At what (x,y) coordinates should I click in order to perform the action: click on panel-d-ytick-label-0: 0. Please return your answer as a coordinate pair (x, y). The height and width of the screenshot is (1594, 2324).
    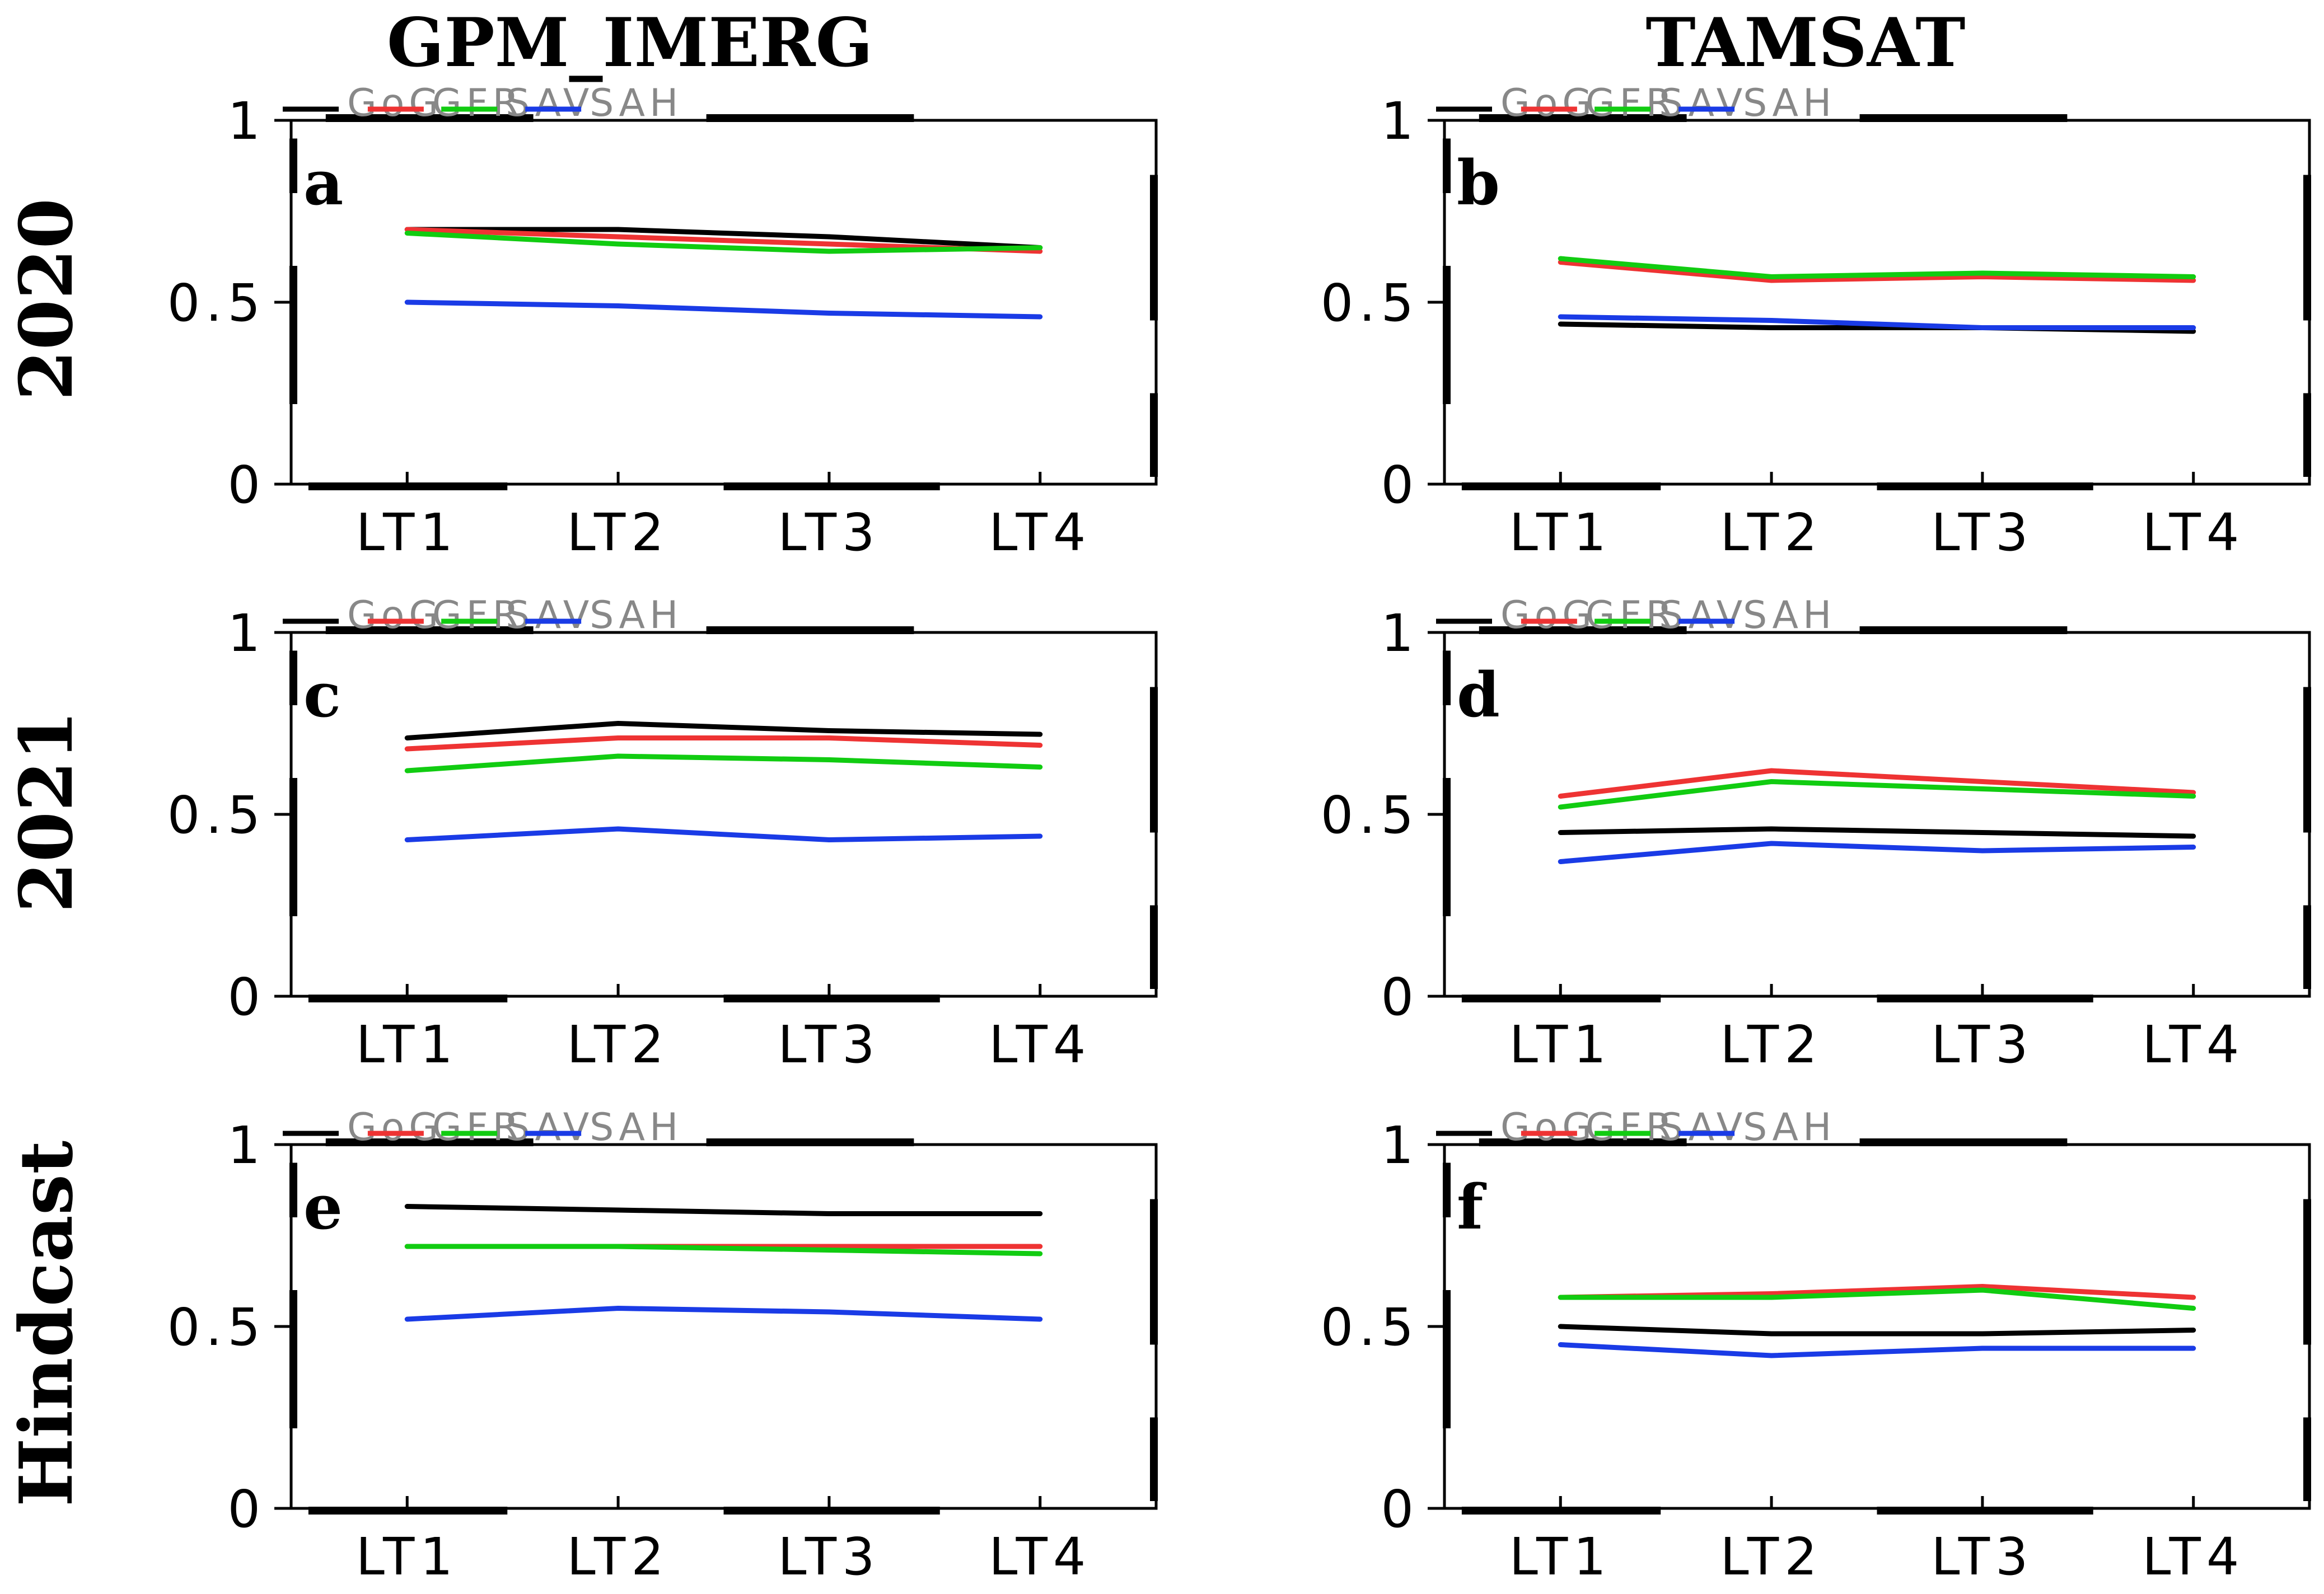
    Looking at the image, I should click on (1400, 997).